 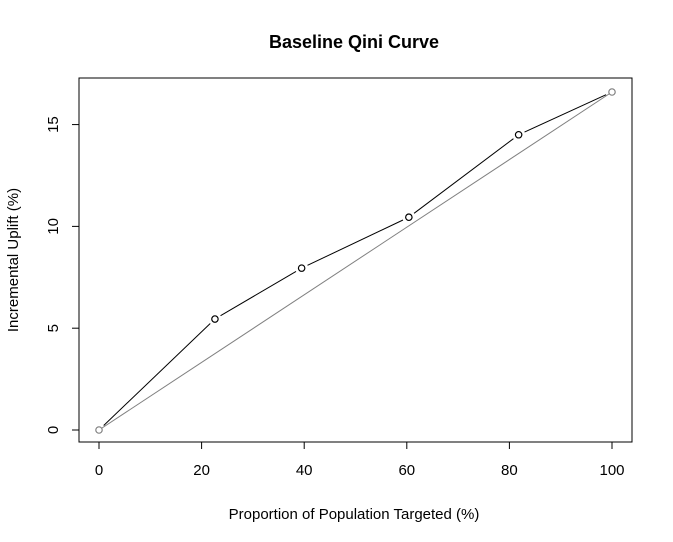 What do you see at coordinates (201, 470) in the screenshot?
I see `x-tick-label: 20` at bounding box center [201, 470].